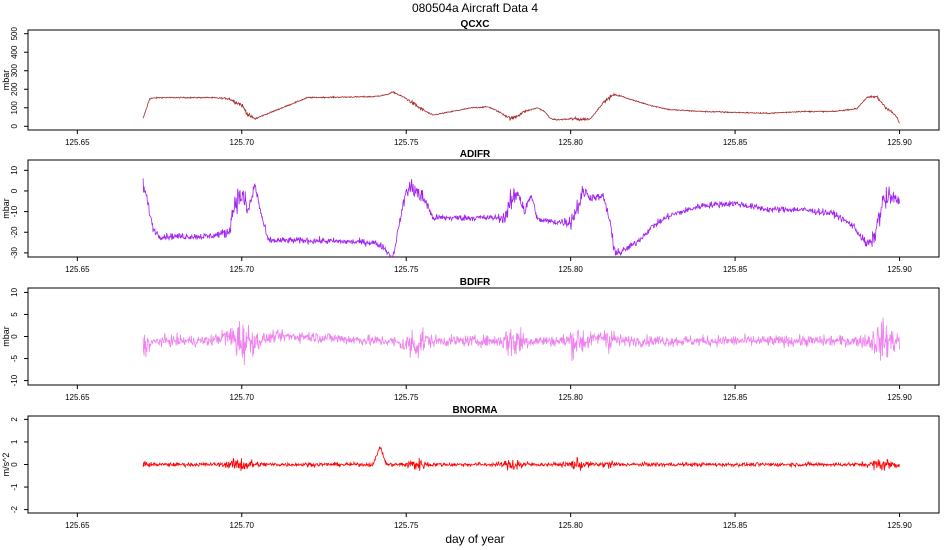  What do you see at coordinates (6, 465) in the screenshot?
I see `y-axis-label: m/s^2` at bounding box center [6, 465].